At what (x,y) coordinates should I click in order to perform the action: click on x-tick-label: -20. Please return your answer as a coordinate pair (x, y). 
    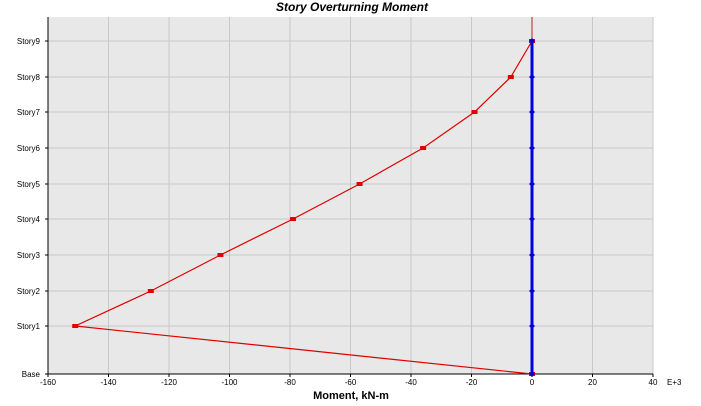
    Looking at the image, I should click on (472, 382).